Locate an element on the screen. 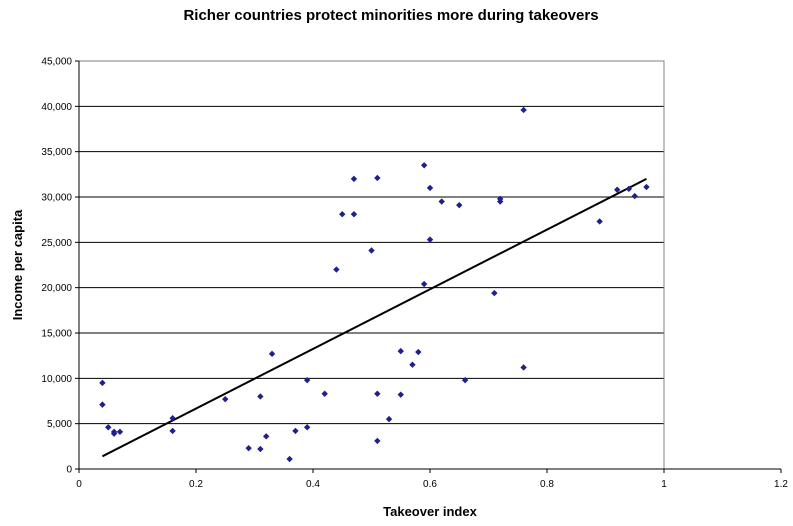 The width and height of the screenshot is (793, 526). y-tick-label: 25,000 is located at coordinates (56, 243).